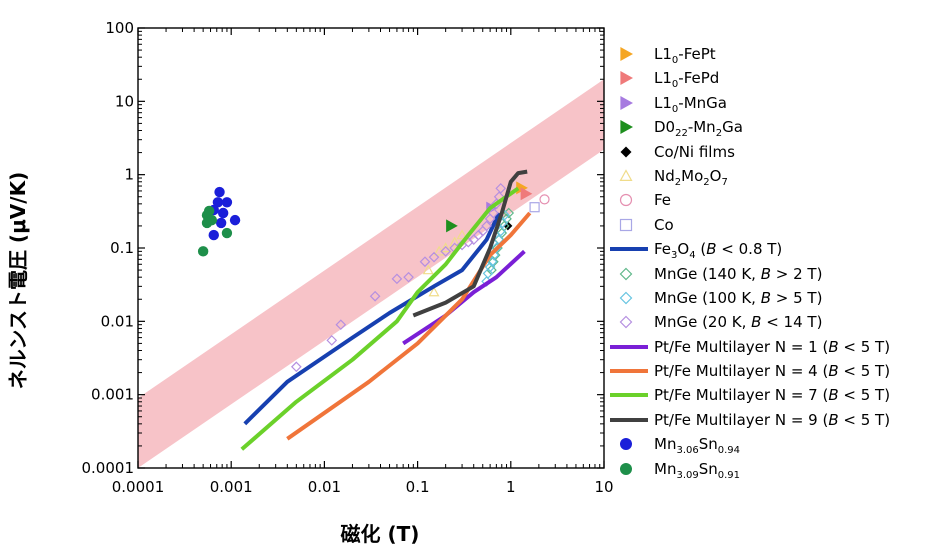  What do you see at coordinates (738, 273) in the screenshot?
I see `legend-label: MnGe (140 K, B > 2 T)` at bounding box center [738, 273].